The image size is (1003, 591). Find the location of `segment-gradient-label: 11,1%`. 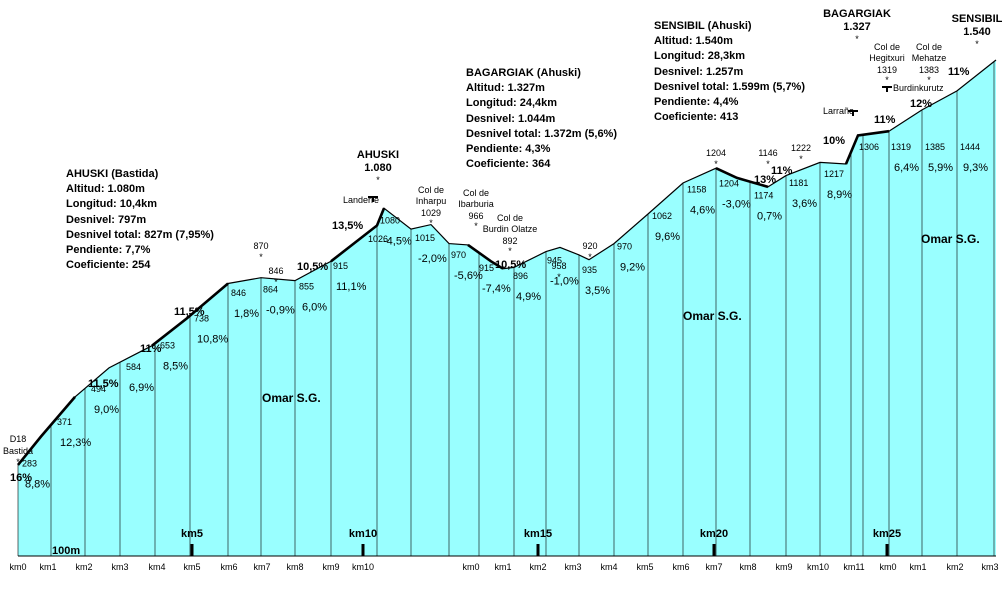

segment-gradient-label: 11,1% is located at coordinates (351, 287).